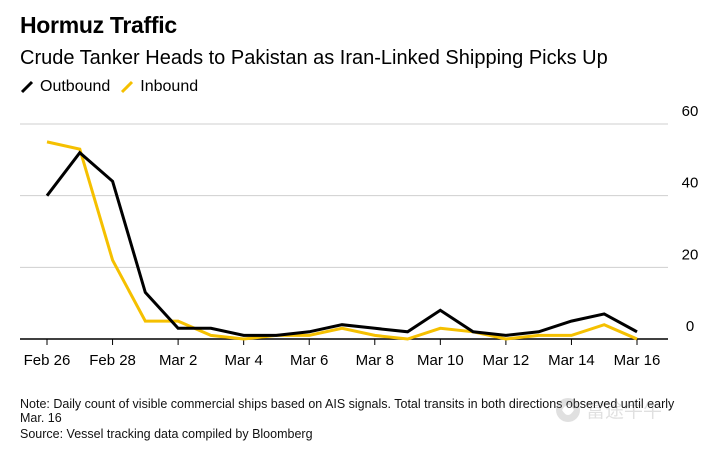 Image resolution: width=720 pixels, height=449 pixels. I want to click on legend-item-outbound: Outbound, so click(65, 87).